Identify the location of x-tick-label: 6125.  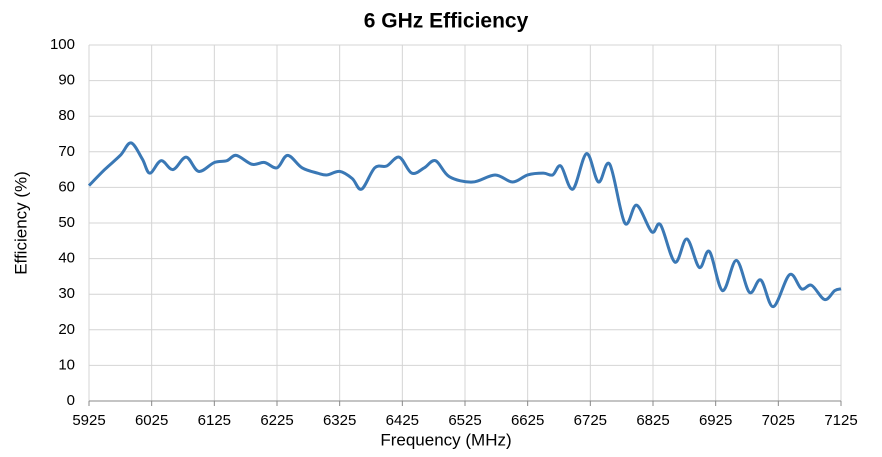
(214, 420).